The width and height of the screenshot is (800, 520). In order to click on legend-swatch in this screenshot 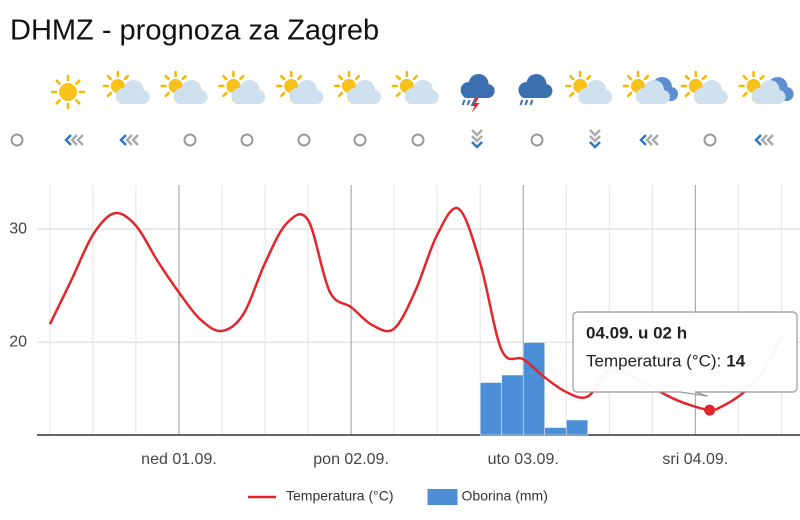, I will do `click(442, 497)`.